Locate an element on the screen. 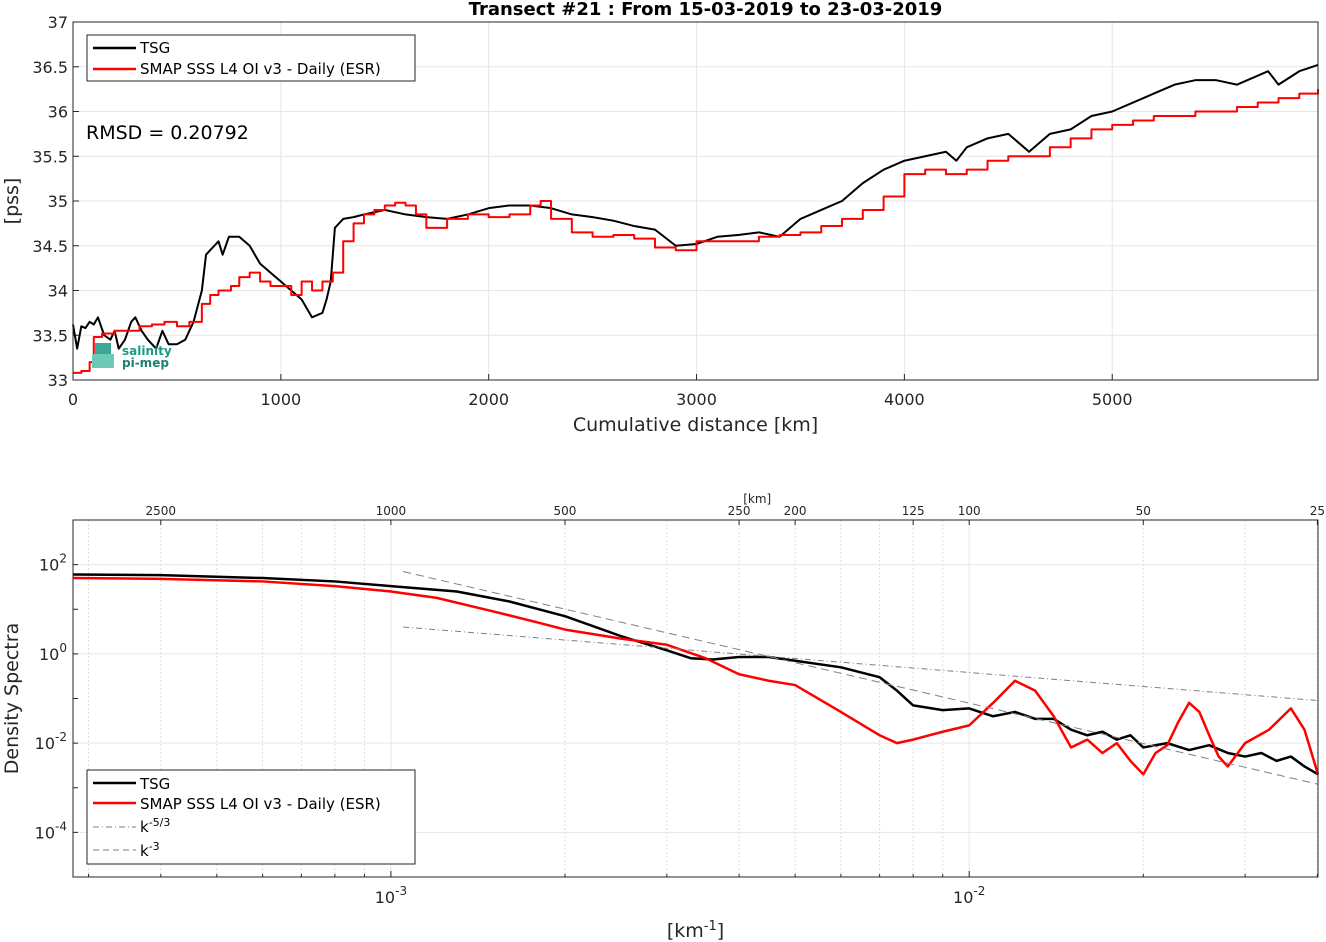 Image resolution: width=1326 pixels, height=942 pixels. legend: TSG SMAP SSS L4 OI v3 - Daily (ESR) is located at coordinates (251, 58).